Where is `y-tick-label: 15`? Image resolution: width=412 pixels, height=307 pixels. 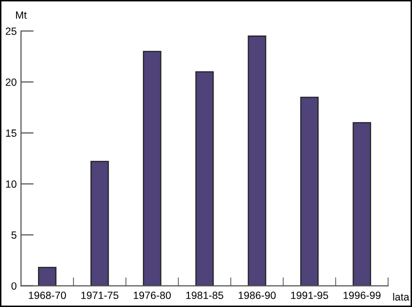 y-tick-label: 15 is located at coordinates (11, 133).